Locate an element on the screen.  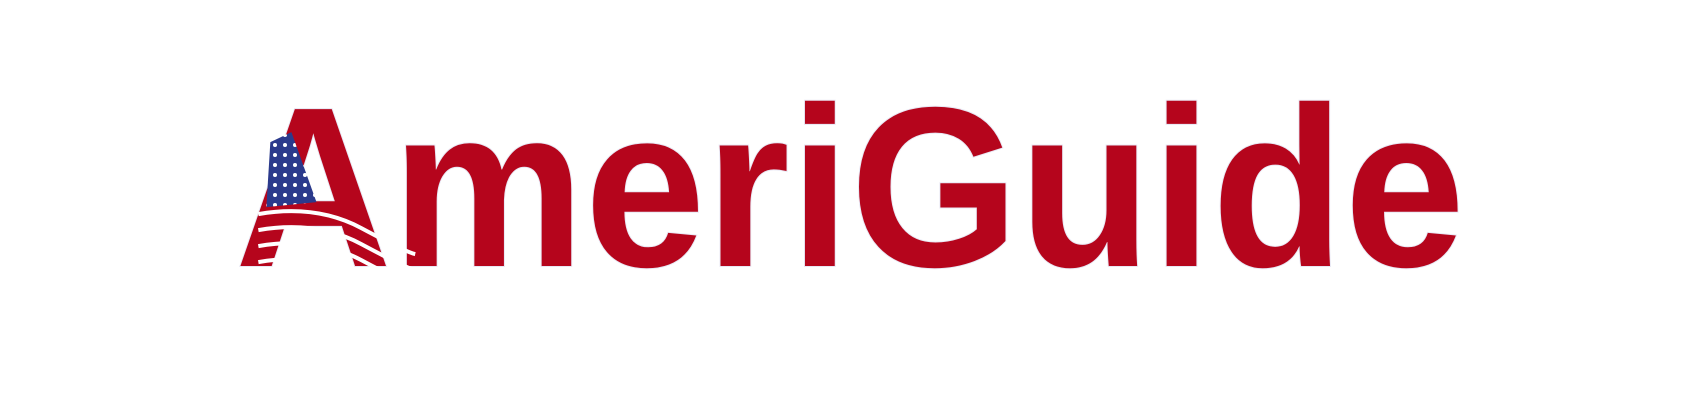
flag-emblem is located at coordinates (337, 234).